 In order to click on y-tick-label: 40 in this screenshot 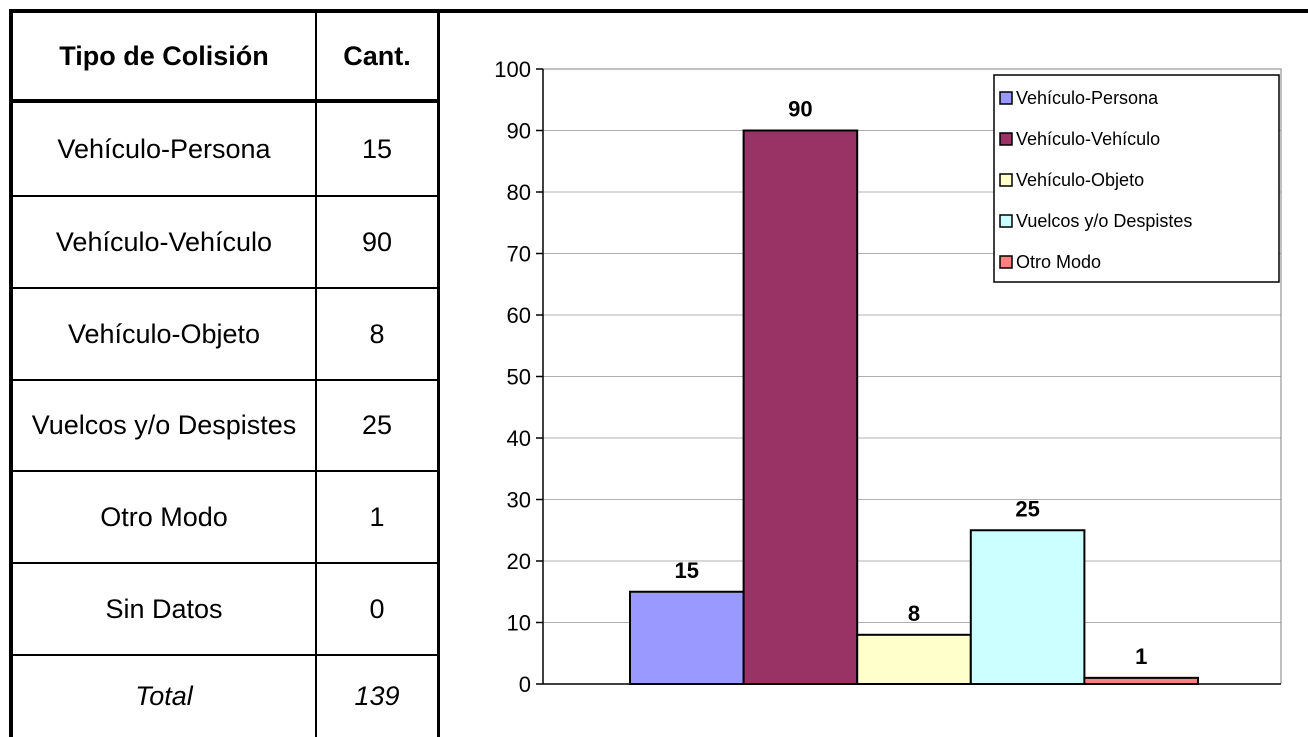, I will do `click(519, 438)`.